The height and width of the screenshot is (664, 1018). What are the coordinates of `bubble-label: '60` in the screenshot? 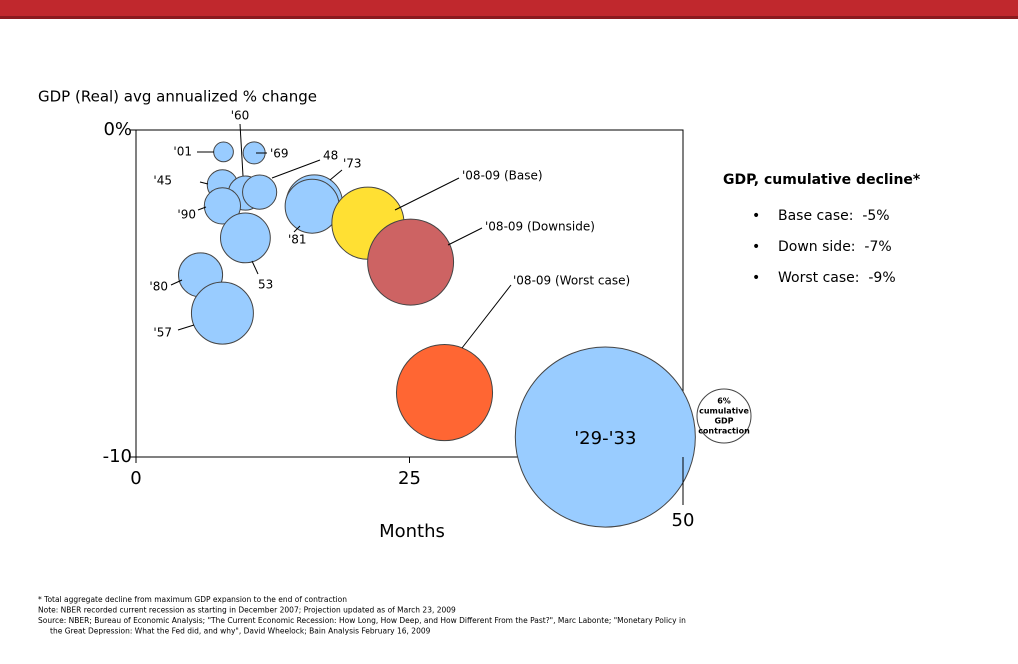 It's located at (240, 116).